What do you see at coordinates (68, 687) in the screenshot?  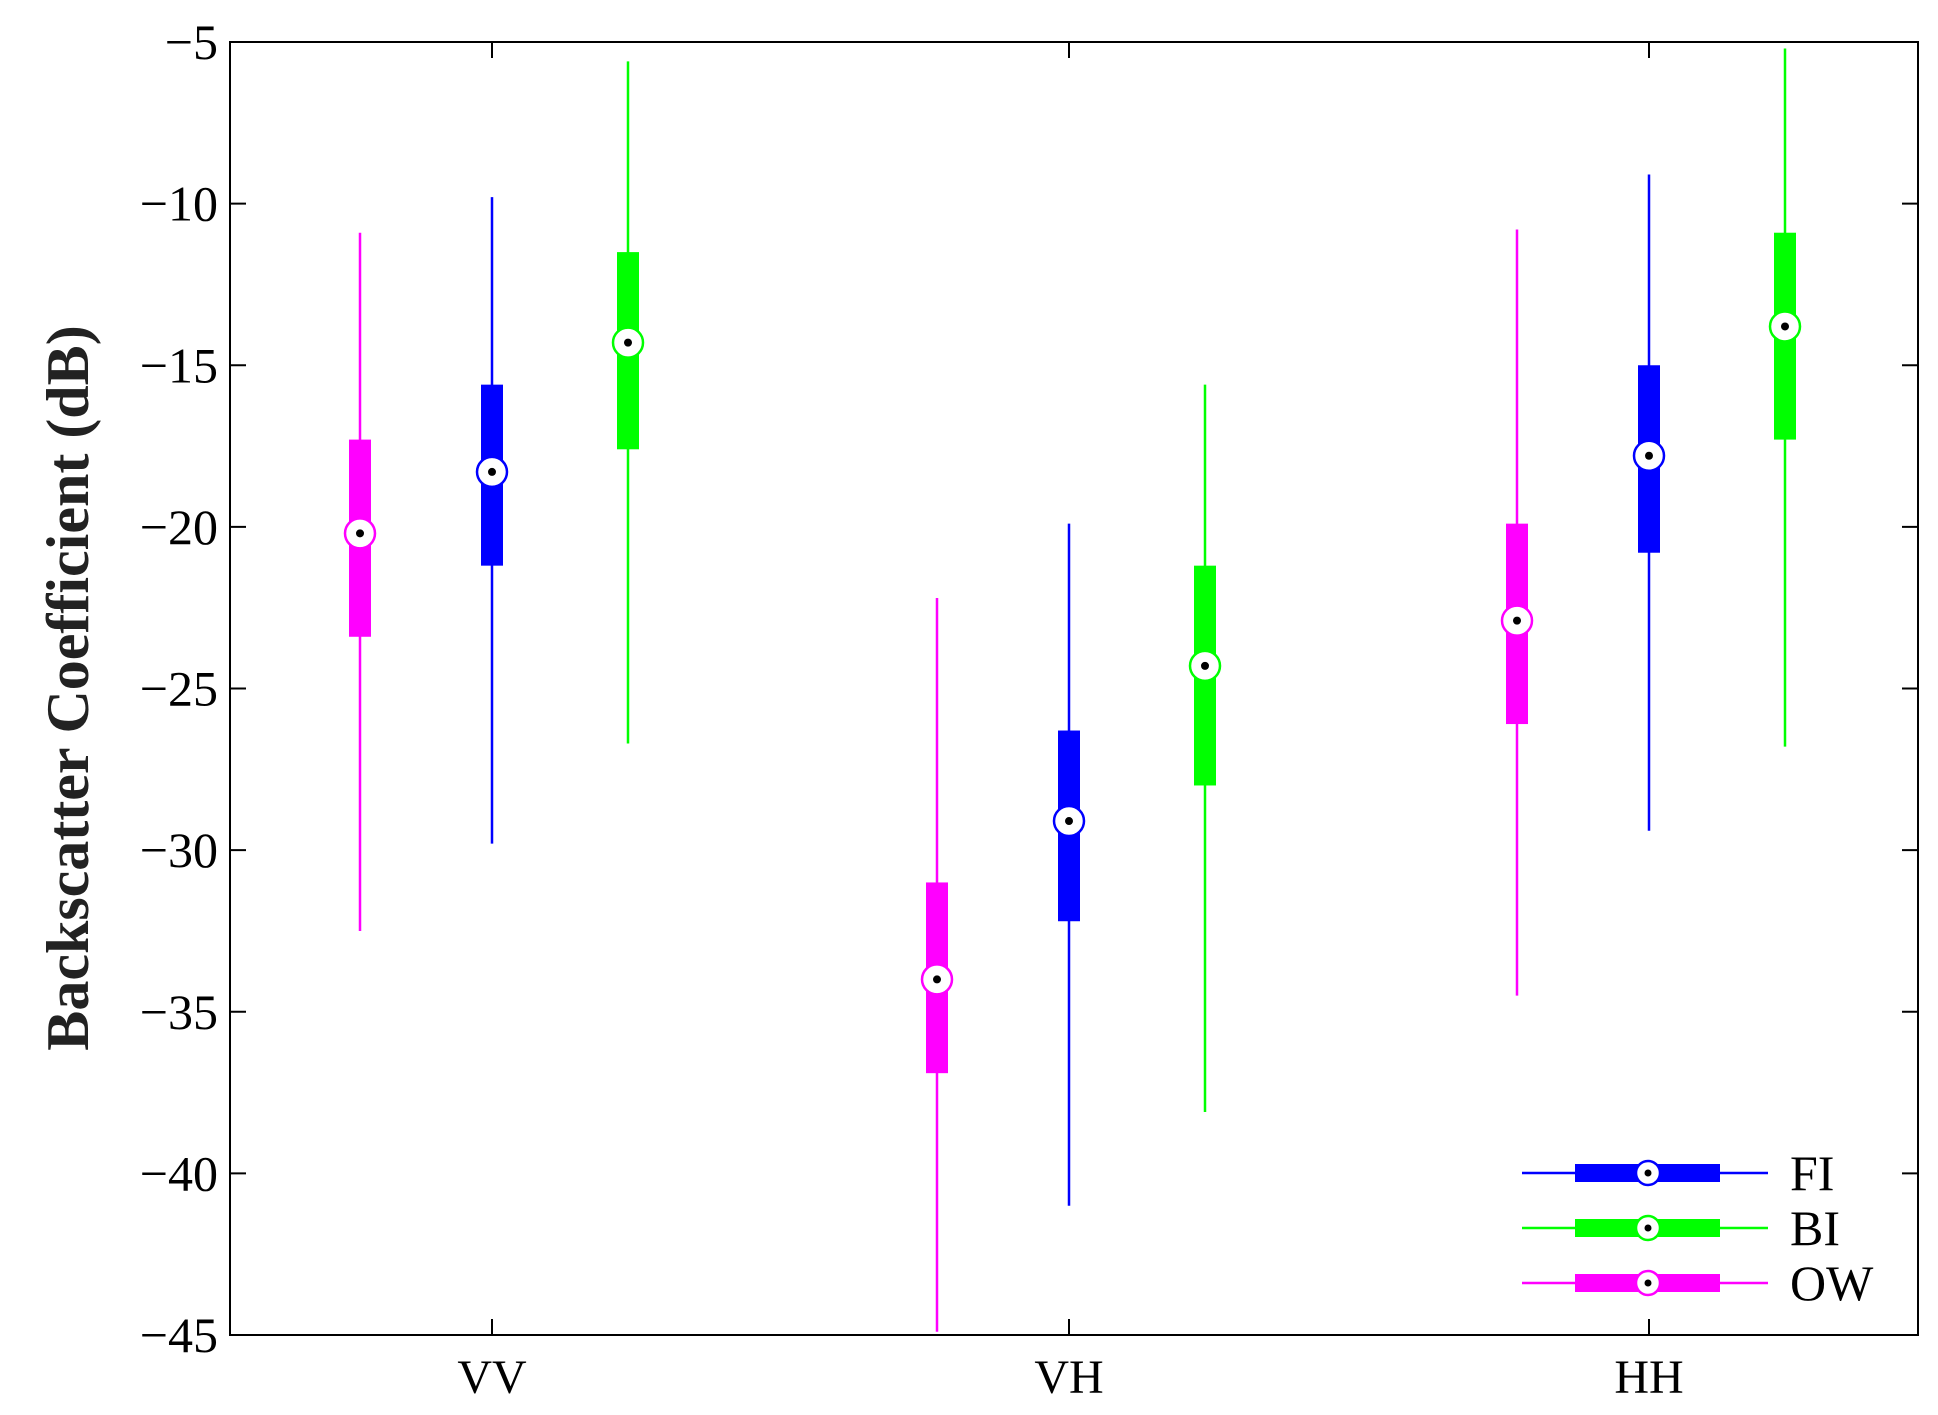 I see `y-axis-label: Backscatter Coefficient (dB)` at bounding box center [68, 687].